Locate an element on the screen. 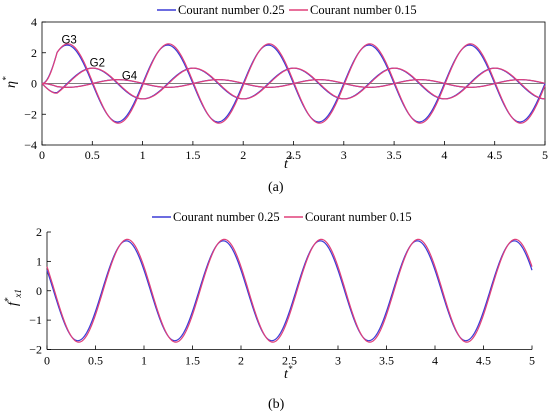  b-ytick-label: −2 is located at coordinates (35, 350).